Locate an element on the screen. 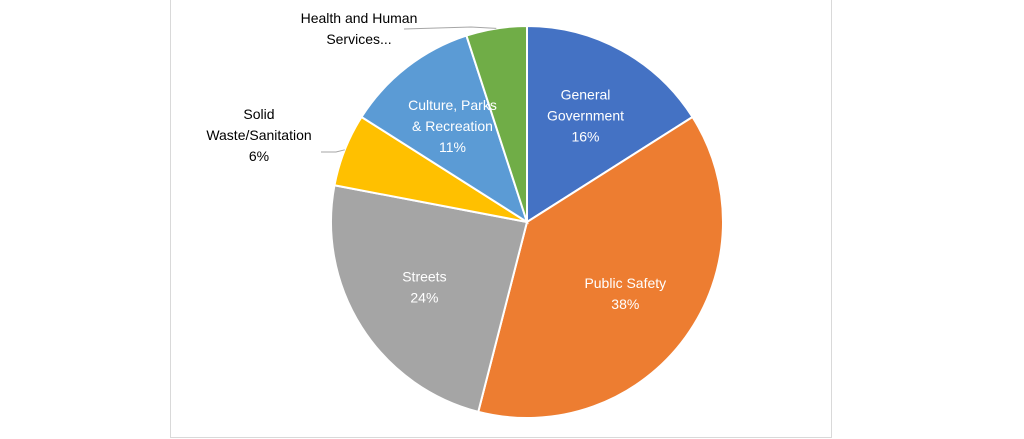 The height and width of the screenshot is (439, 1024). data-label-general-government: General Government 16% is located at coordinates (585, 116).